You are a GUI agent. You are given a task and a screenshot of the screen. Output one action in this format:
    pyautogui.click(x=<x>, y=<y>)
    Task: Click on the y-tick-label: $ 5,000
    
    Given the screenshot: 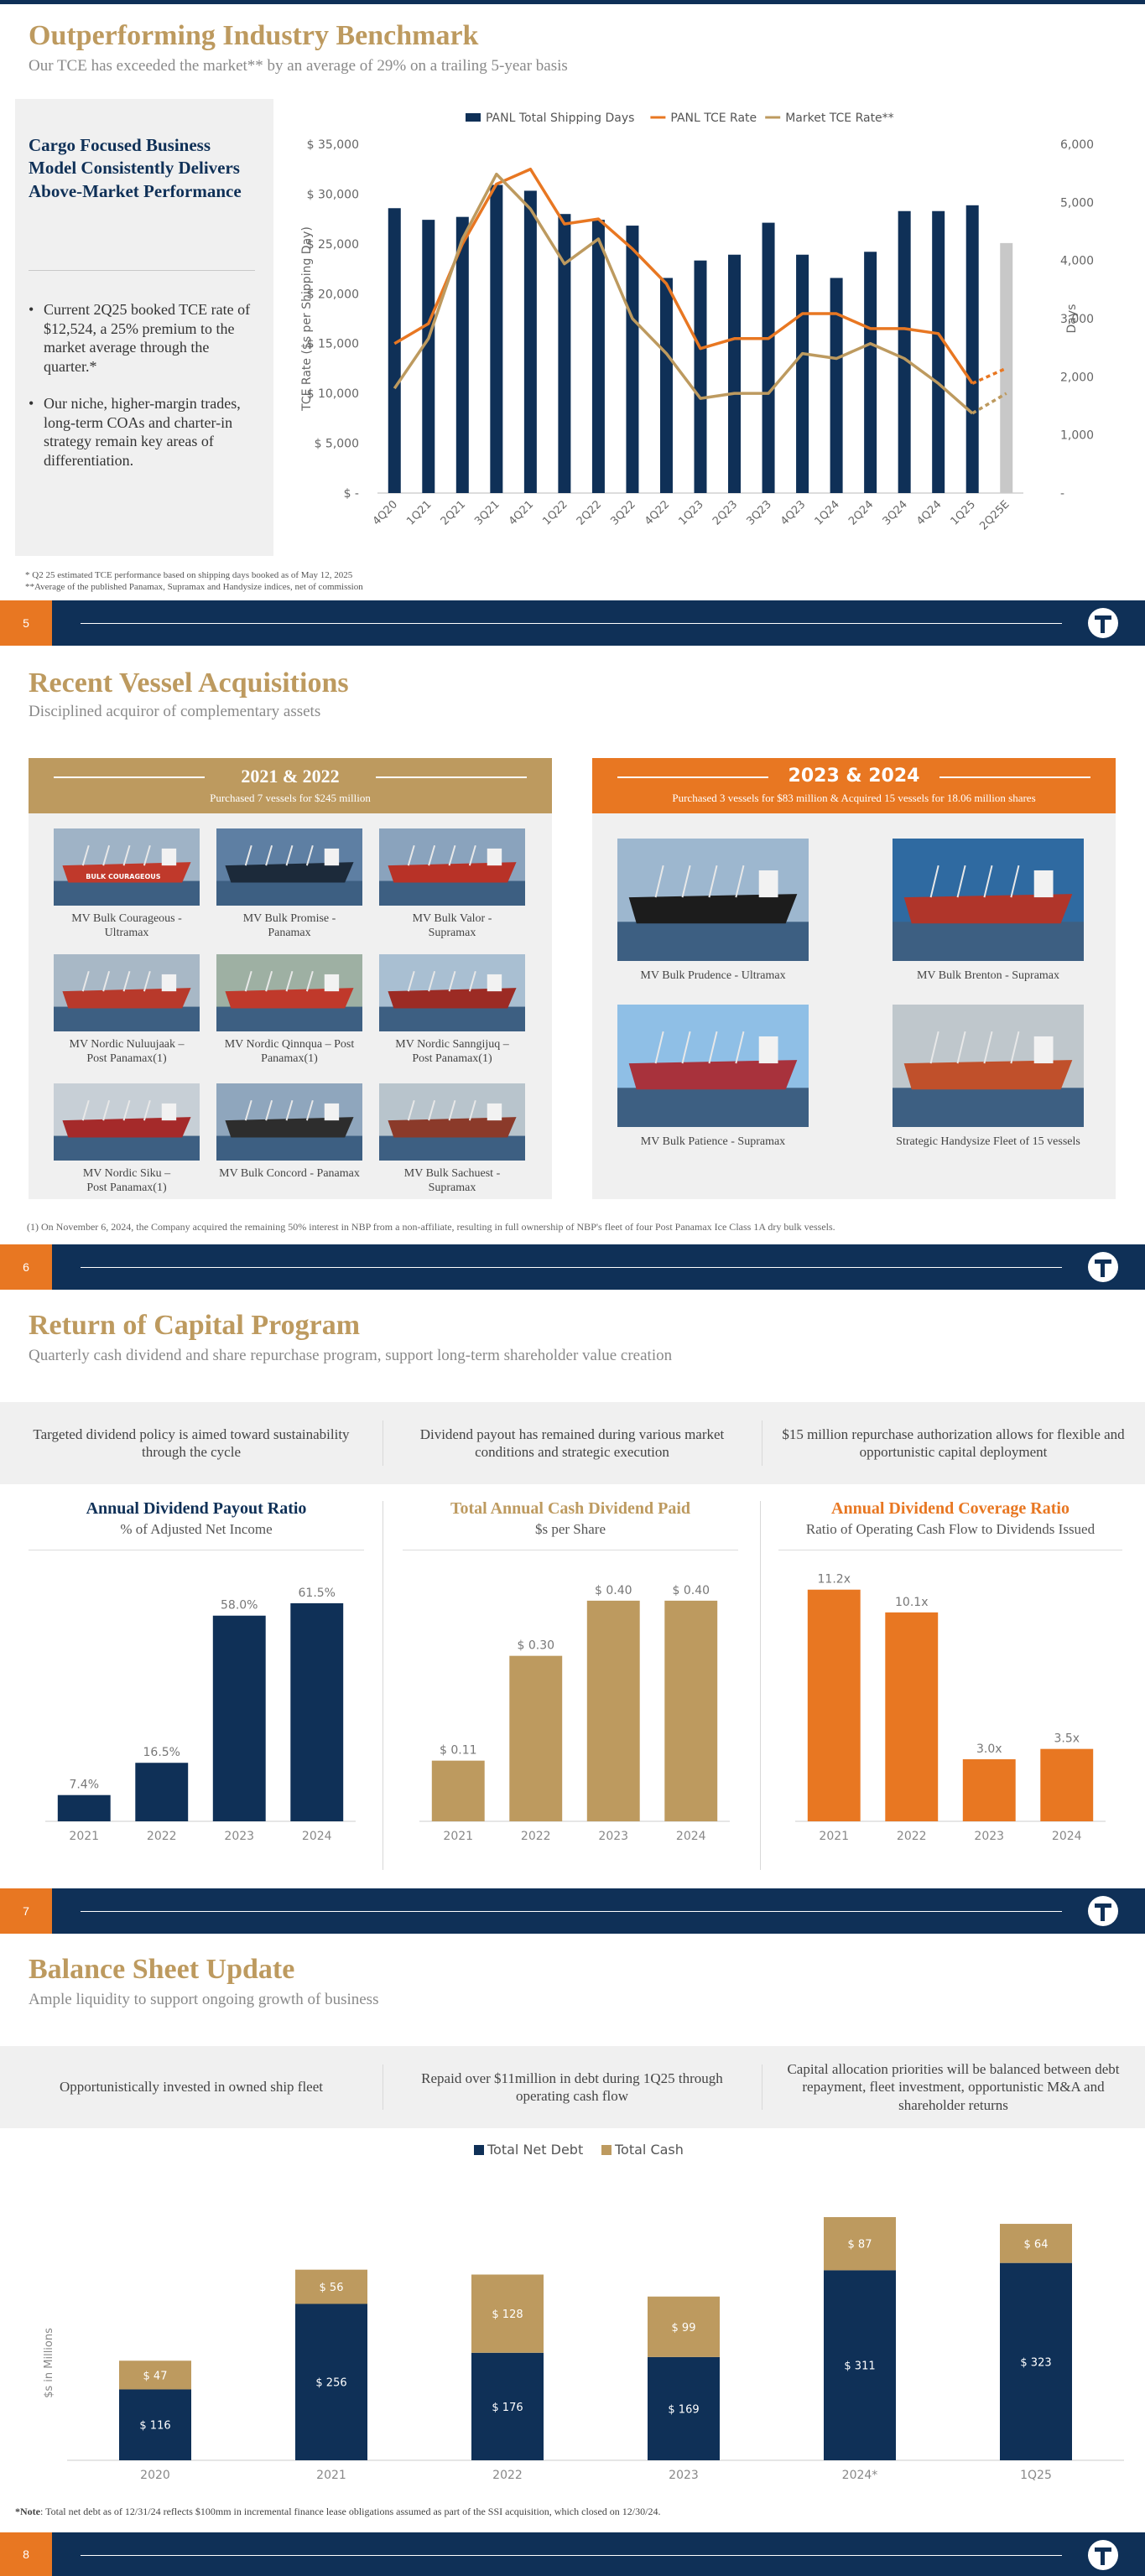 What is the action you would take?
    pyautogui.click(x=337, y=444)
    